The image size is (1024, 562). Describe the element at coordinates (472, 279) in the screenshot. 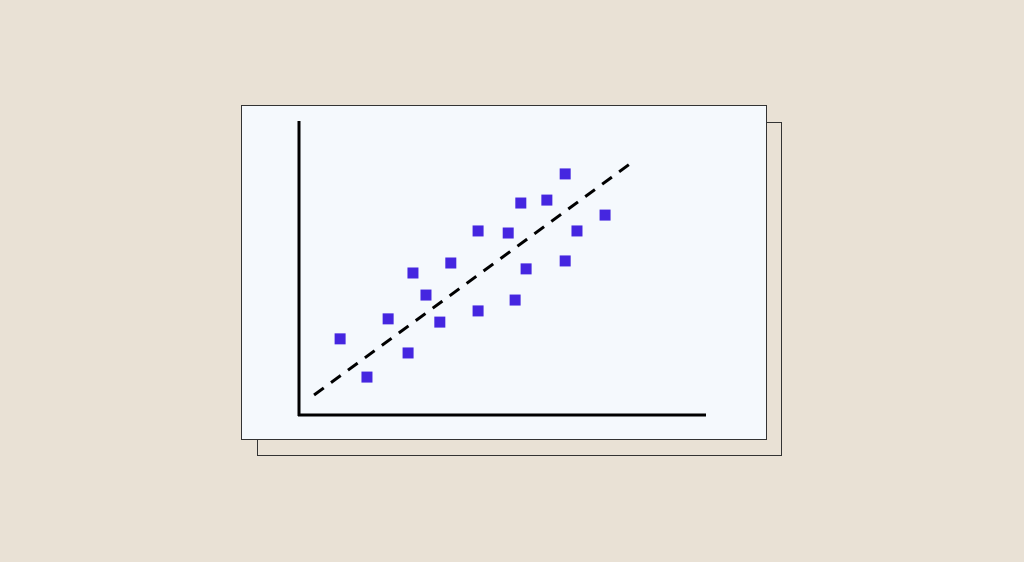

I see `trend-line` at that location.